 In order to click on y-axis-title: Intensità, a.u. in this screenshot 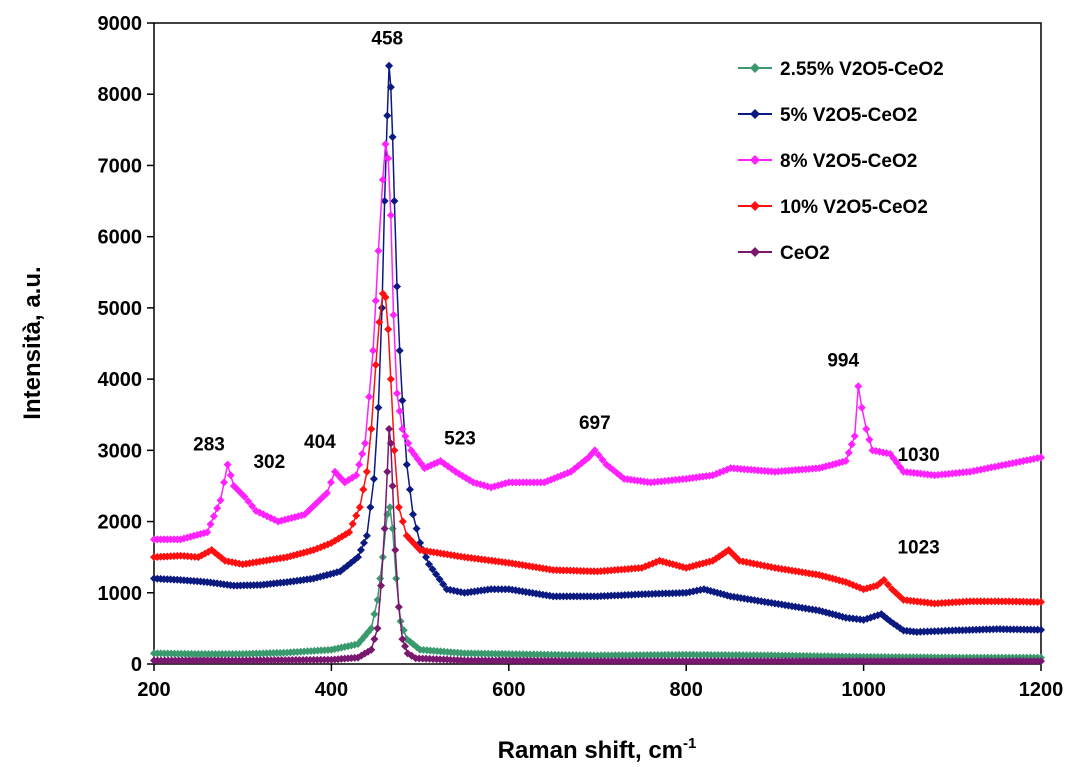, I will do `click(32, 342)`.